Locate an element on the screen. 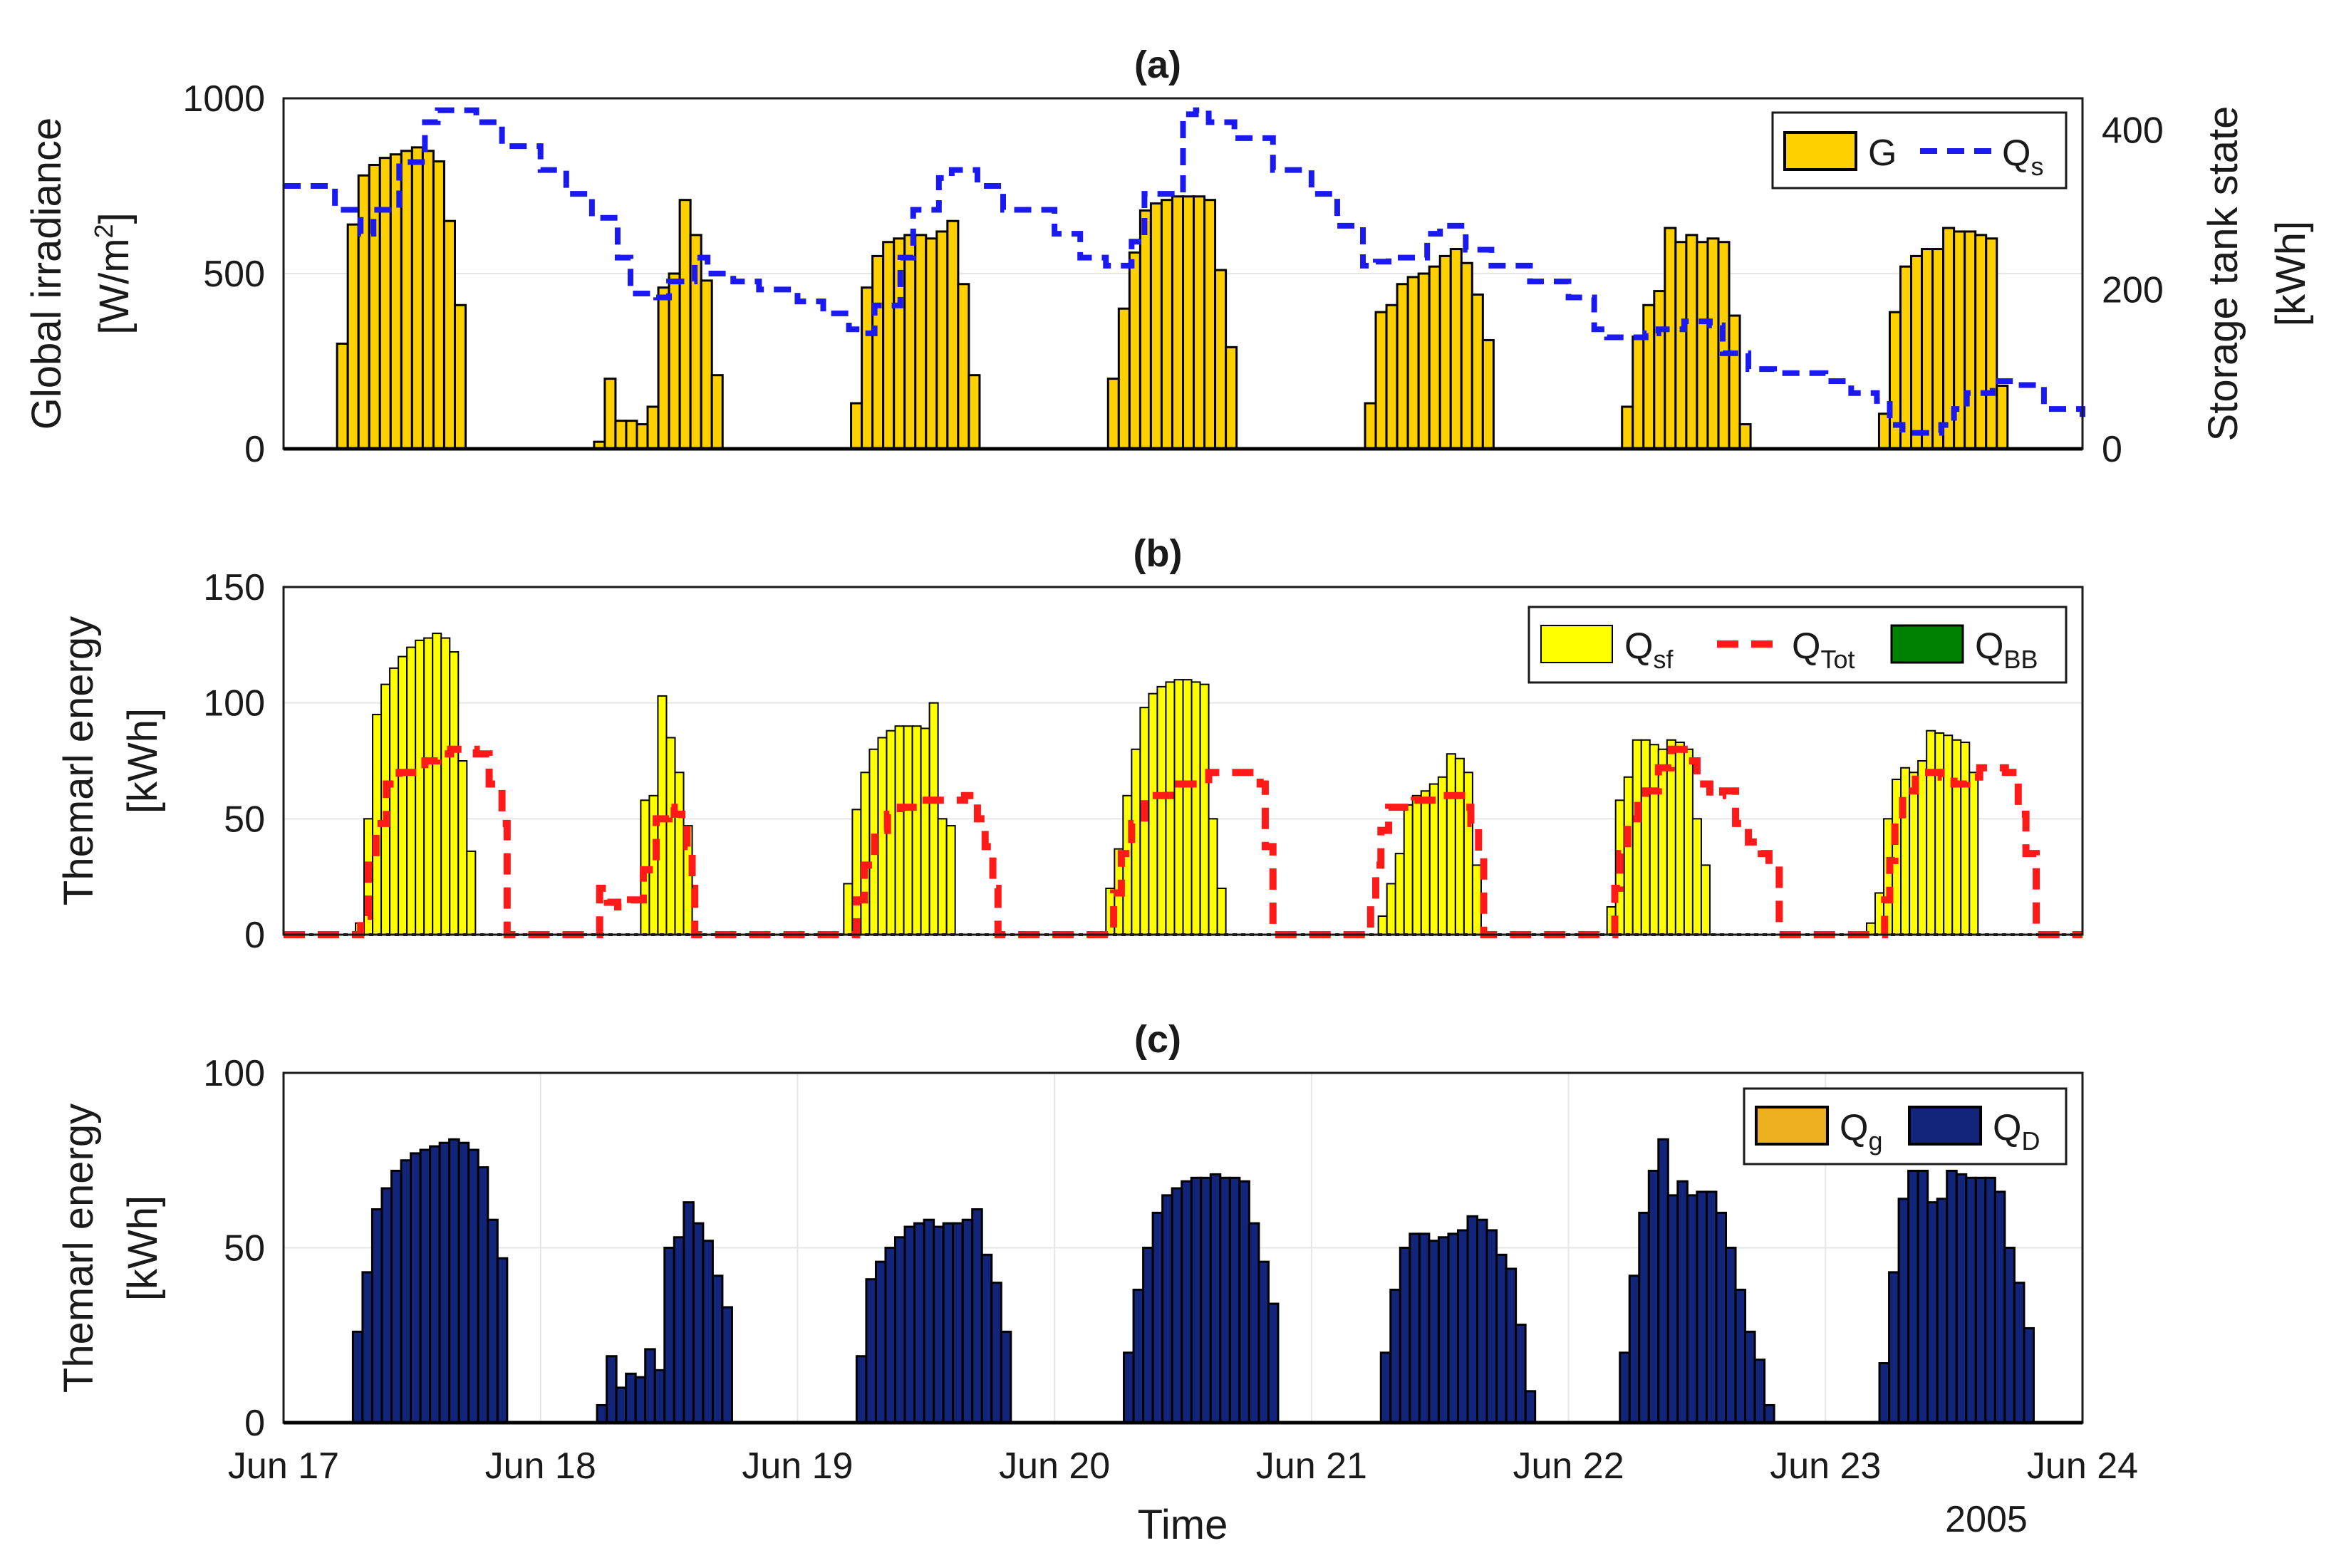 The width and height of the screenshot is (2329, 1568). panel-a-ytick-left: 0 is located at coordinates (254, 449).